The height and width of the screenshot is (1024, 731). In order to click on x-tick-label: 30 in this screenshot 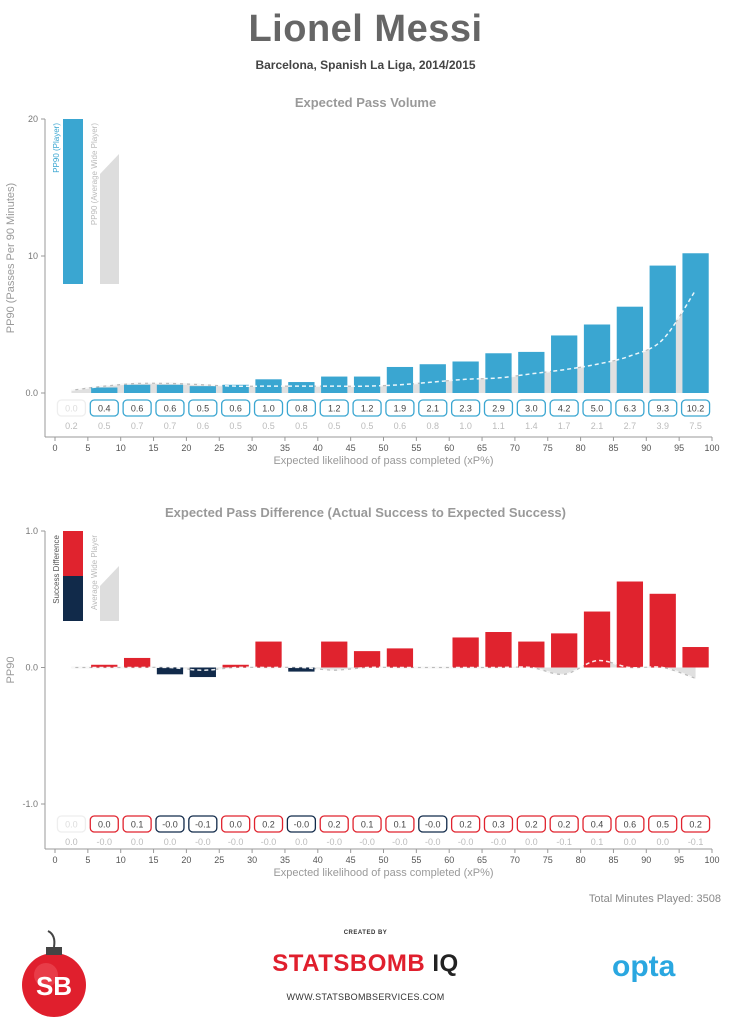, I will do `click(252, 448)`.